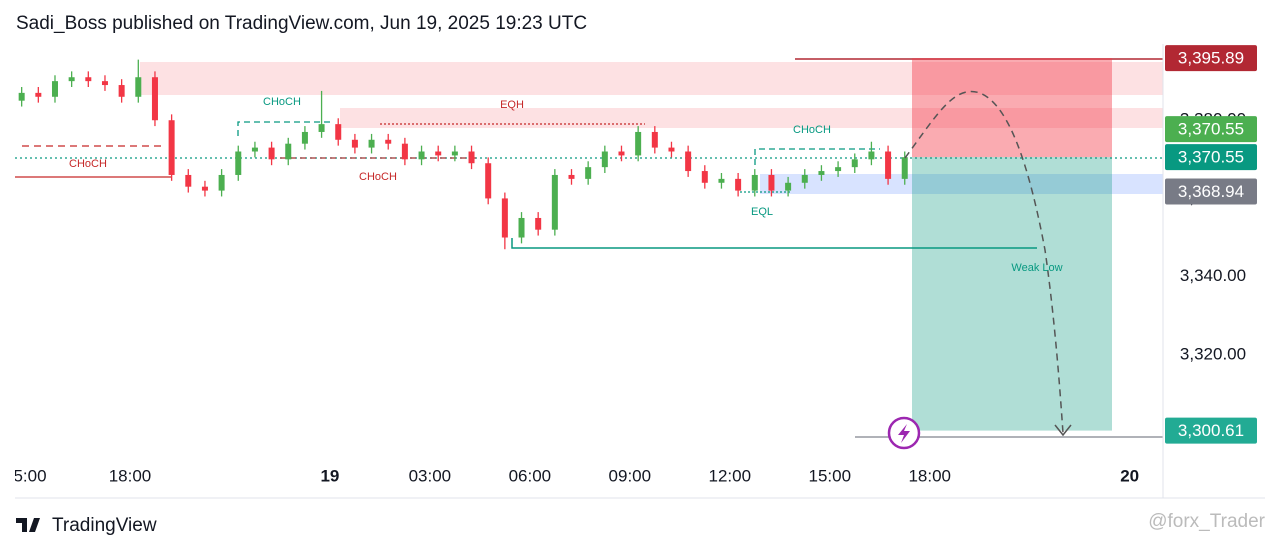 The width and height of the screenshot is (1280, 554). What do you see at coordinates (730, 475) in the screenshot?
I see `x-tick-label: 12:00` at bounding box center [730, 475].